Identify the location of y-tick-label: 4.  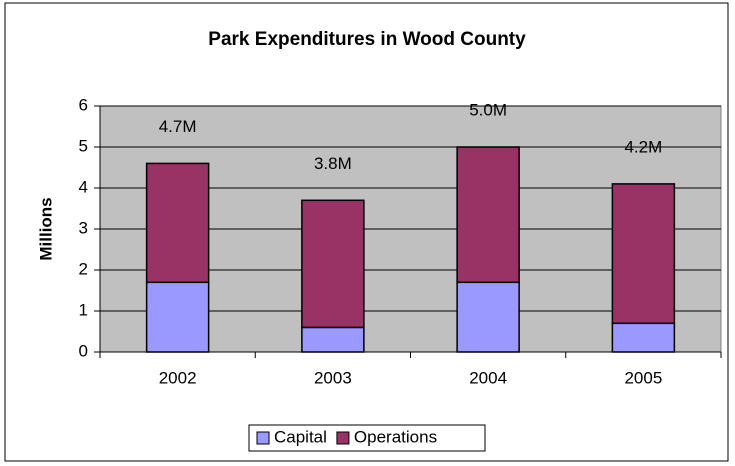
(83, 186).